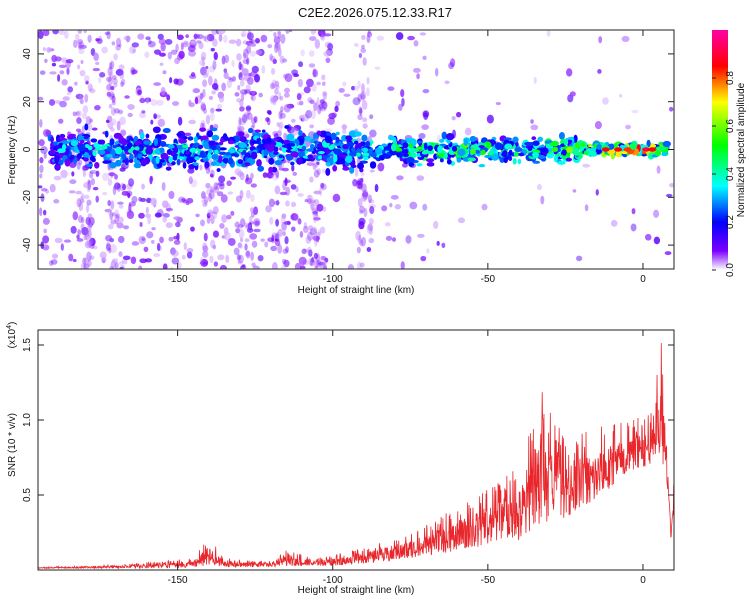 Image resolution: width=750 pixels, height=600 pixels. What do you see at coordinates (178, 580) in the screenshot?
I see `snr-x-tick-label: -150` at bounding box center [178, 580].